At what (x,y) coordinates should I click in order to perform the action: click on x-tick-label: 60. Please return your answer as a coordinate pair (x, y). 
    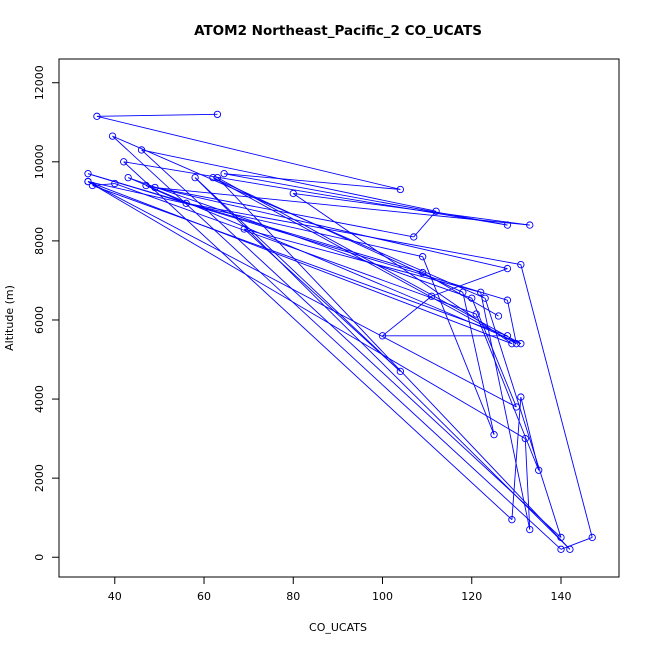
    Looking at the image, I should click on (204, 596).